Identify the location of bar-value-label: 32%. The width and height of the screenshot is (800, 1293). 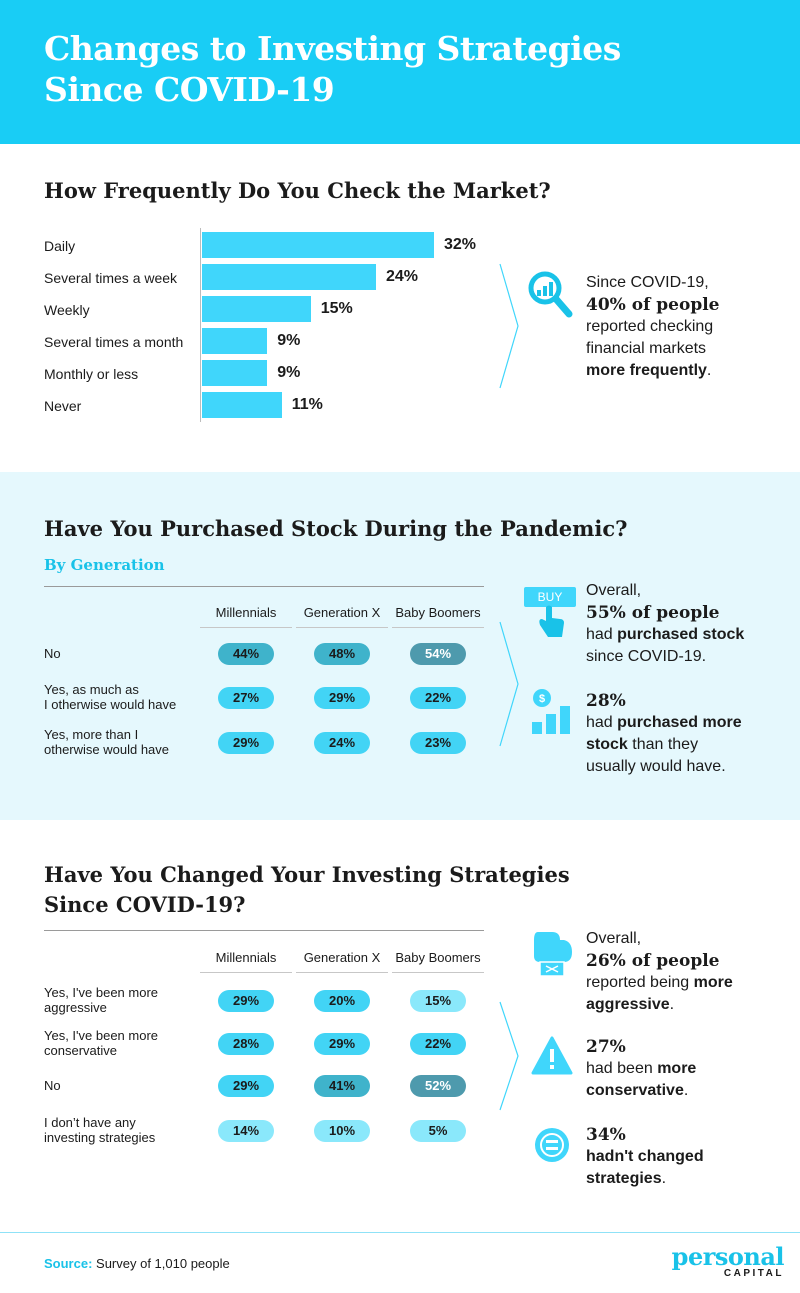
(460, 244).